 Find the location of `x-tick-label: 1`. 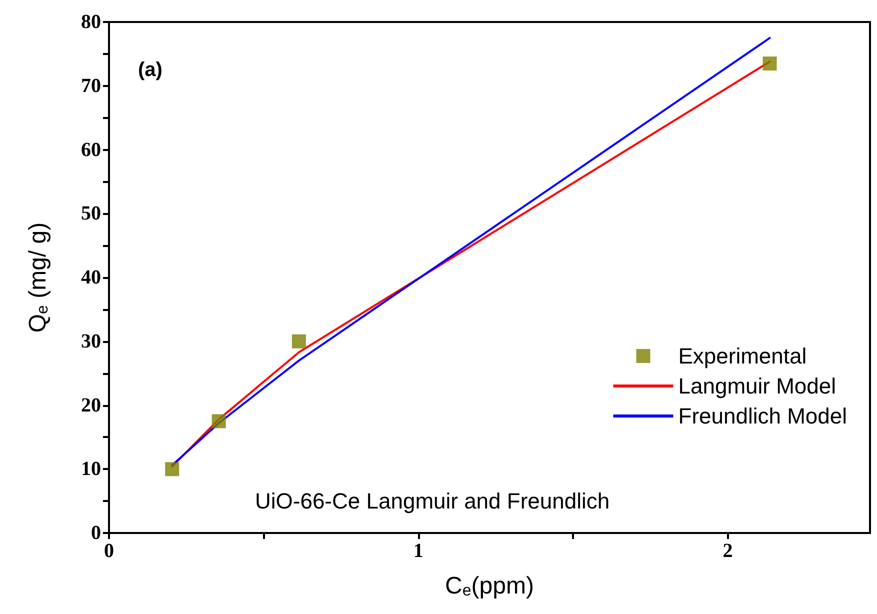

x-tick-label: 1 is located at coordinates (418, 551).